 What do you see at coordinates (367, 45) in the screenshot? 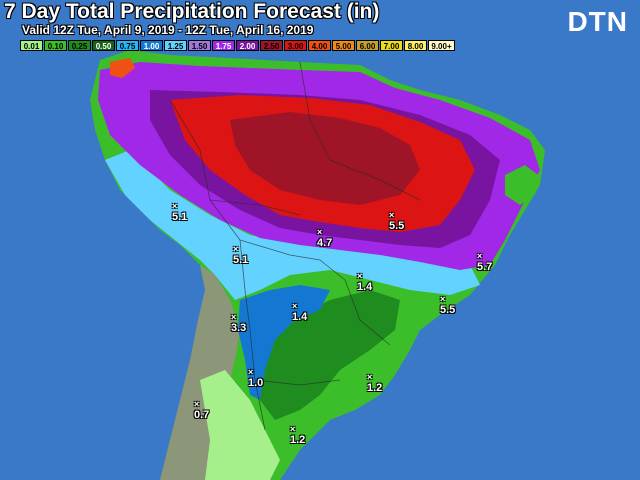
I see `legend-cell: 6.00` at bounding box center [367, 45].